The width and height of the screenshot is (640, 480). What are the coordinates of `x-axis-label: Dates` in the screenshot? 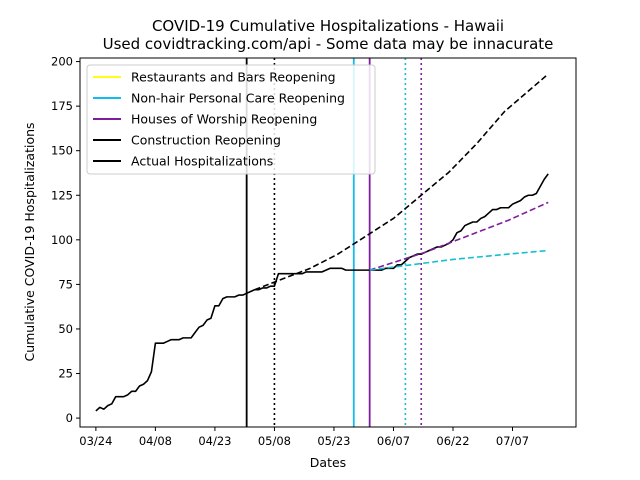 It's located at (328, 462).